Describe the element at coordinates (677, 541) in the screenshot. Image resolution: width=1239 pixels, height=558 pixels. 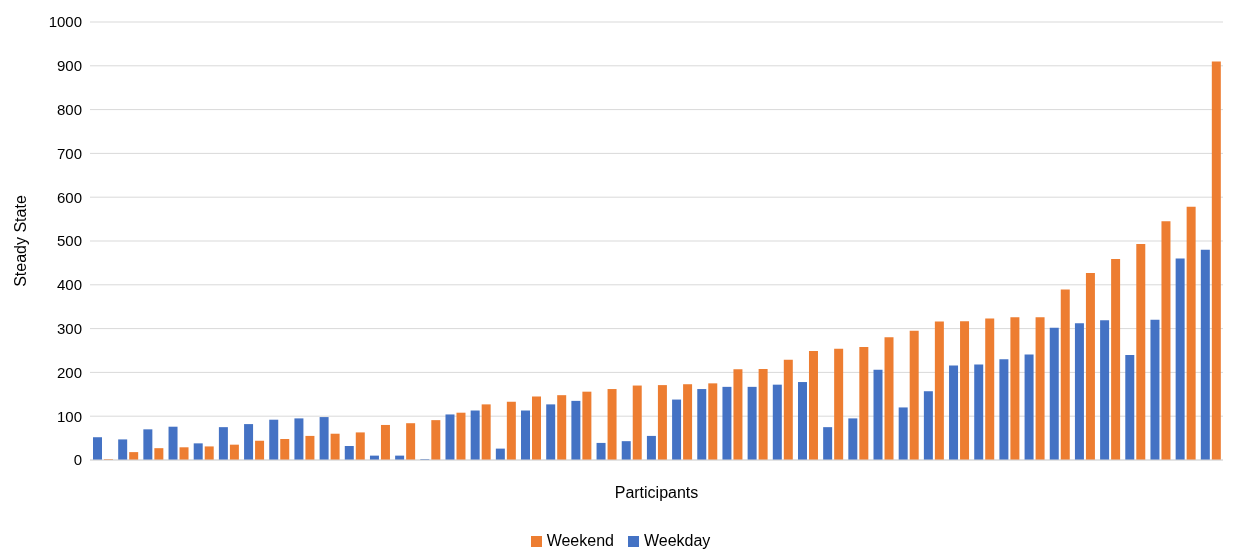
I see `legend-label: Weekday` at that location.